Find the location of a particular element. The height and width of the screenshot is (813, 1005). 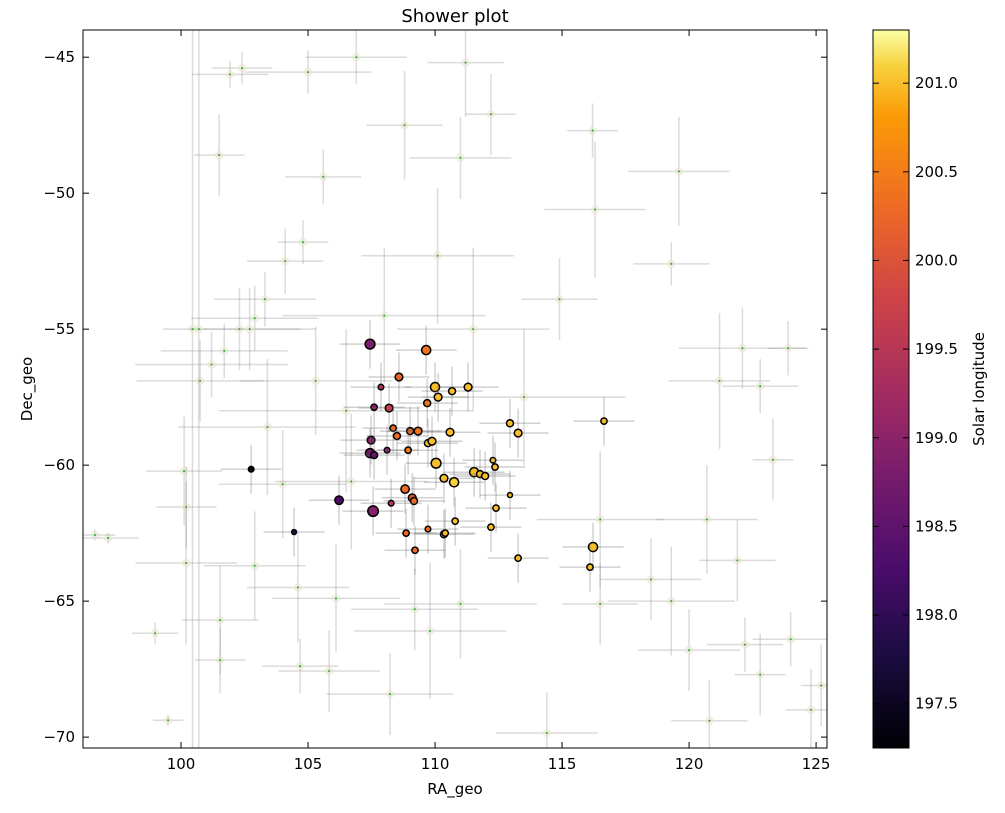

x-tick-label: 100 is located at coordinates (181, 764).